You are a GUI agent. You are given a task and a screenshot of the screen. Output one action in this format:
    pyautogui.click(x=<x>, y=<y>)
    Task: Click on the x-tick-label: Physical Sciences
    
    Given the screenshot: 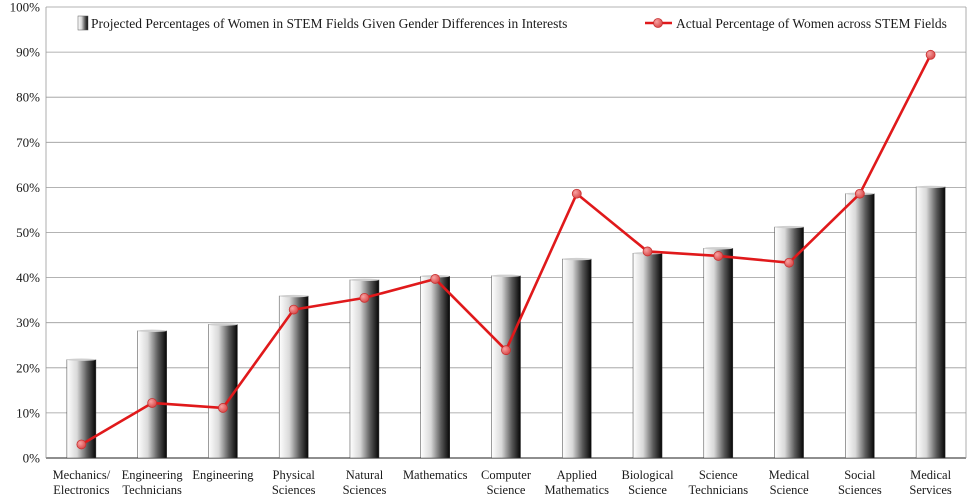 What is the action you would take?
    pyautogui.click(x=294, y=482)
    